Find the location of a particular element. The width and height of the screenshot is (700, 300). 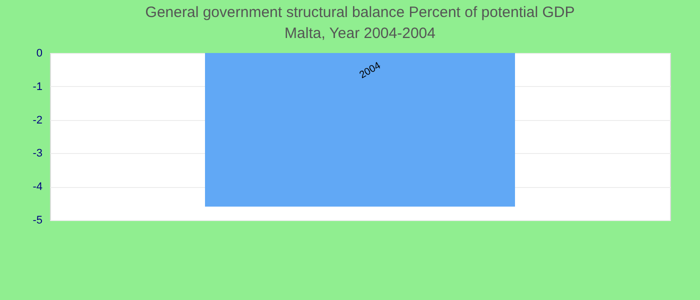

y-tick-label: 0 is located at coordinates (39, 54).